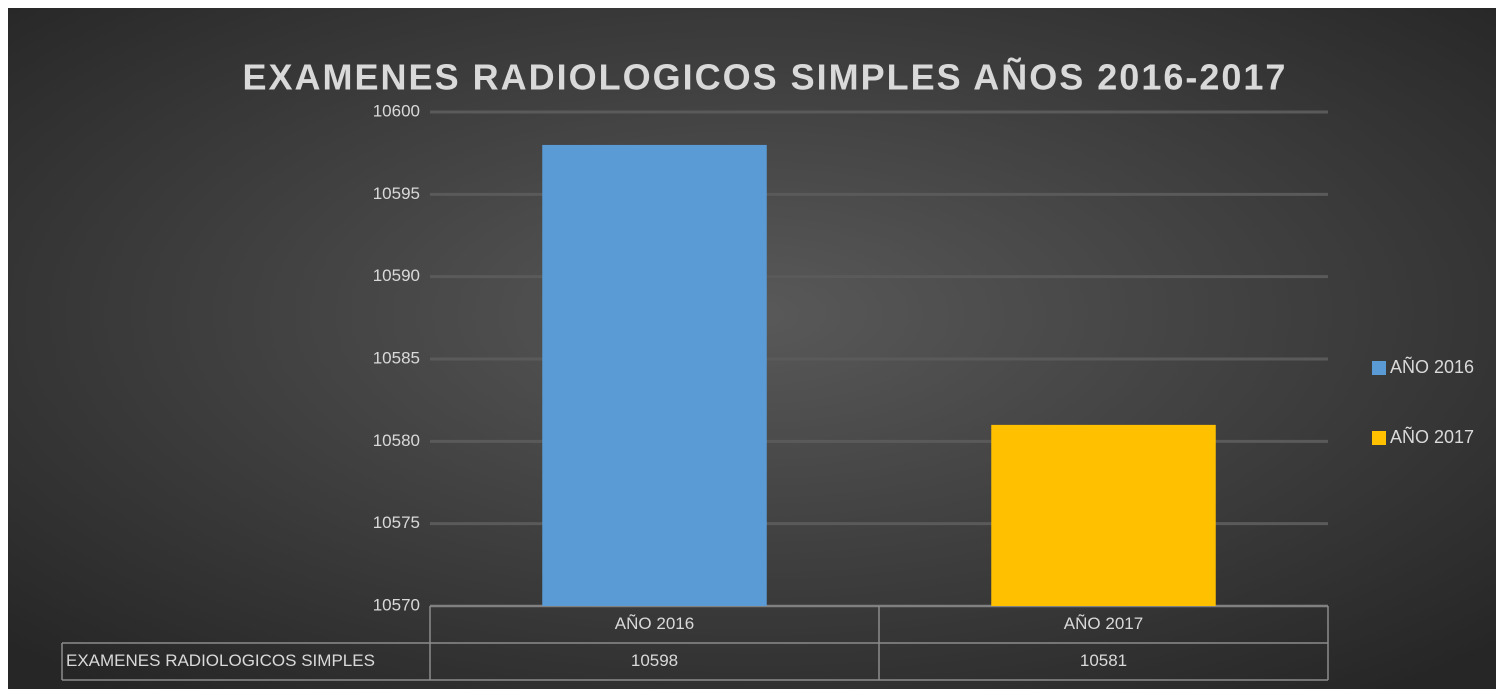  What do you see at coordinates (654, 623) in the screenshot?
I see `x-tick-label: AÑO 2016` at bounding box center [654, 623].